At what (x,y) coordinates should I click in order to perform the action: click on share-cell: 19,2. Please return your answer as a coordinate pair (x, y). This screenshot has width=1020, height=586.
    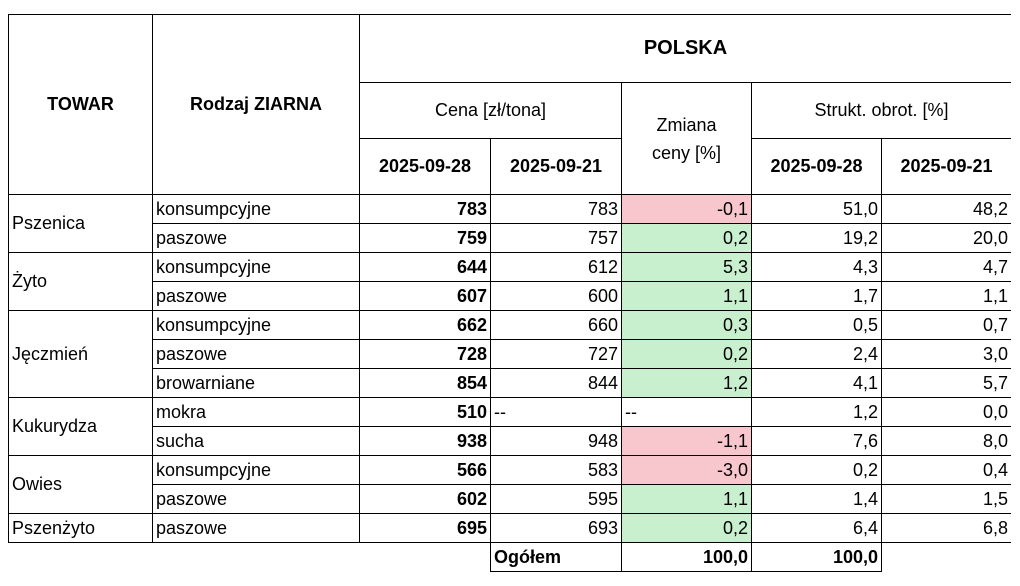
    Looking at the image, I should click on (816, 238).